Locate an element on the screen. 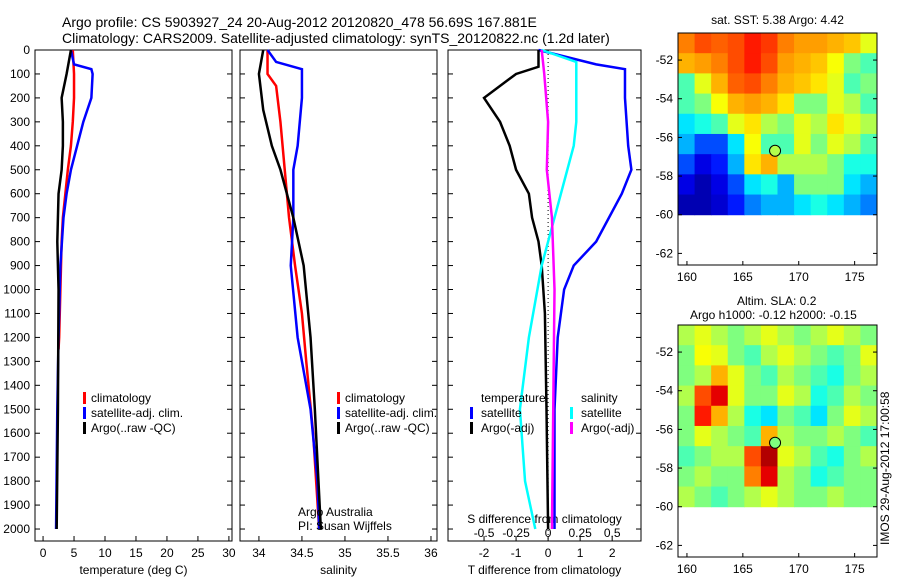 This screenshot has width=900, height=580. y-tick-label: -52 is located at coordinates (665, 60).